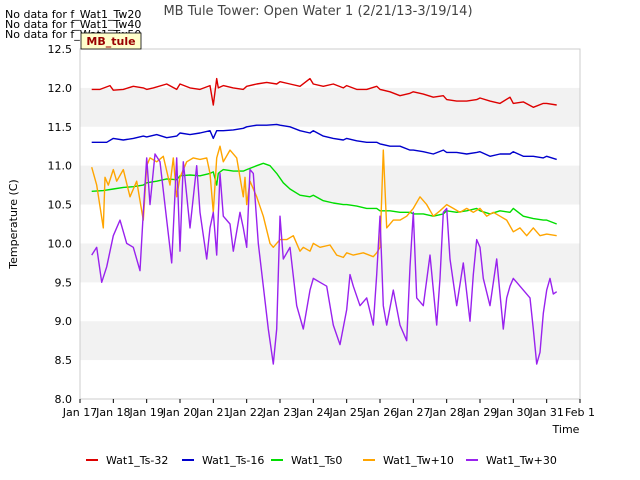  I want to click on x-tick-label: Jan 19, so click(145, 412).